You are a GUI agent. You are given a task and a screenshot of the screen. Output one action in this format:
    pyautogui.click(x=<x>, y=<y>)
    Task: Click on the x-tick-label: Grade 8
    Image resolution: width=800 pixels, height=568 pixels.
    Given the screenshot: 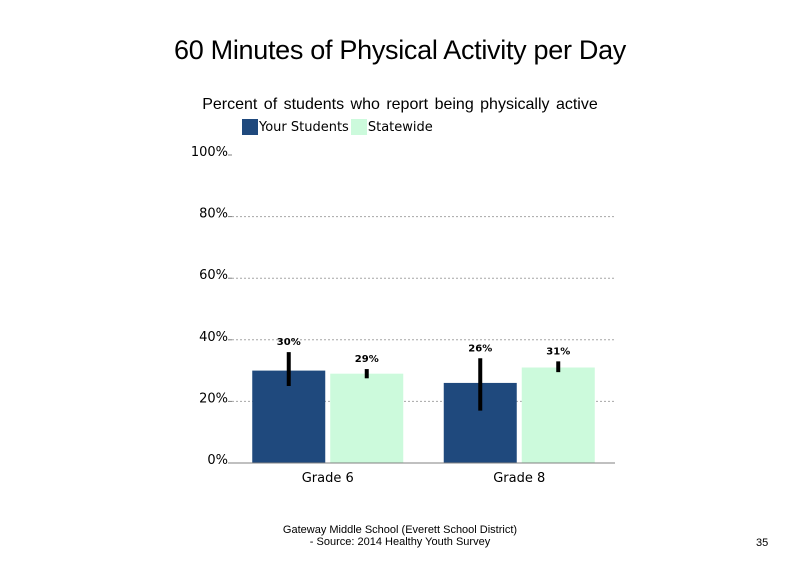 What is the action you would take?
    pyautogui.click(x=519, y=478)
    